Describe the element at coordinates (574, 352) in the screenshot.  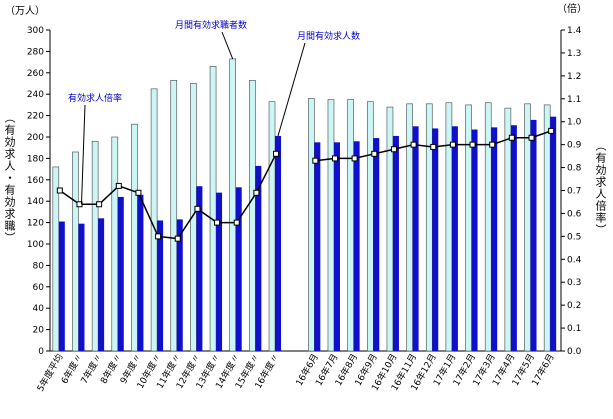
I see `y2-tick-label: 0.0` at that location.